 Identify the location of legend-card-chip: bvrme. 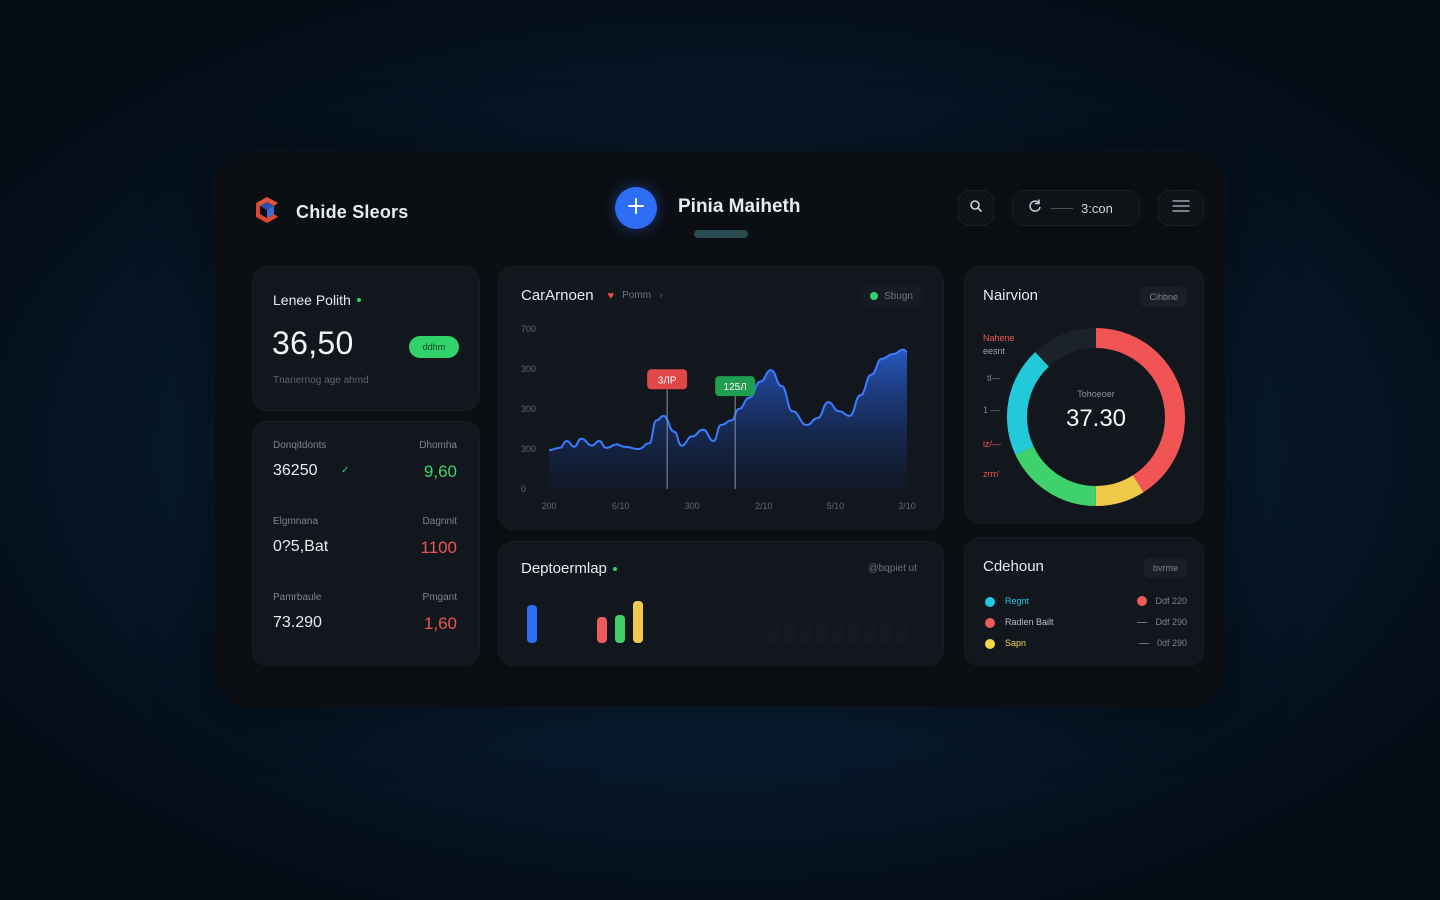
(1165, 568).